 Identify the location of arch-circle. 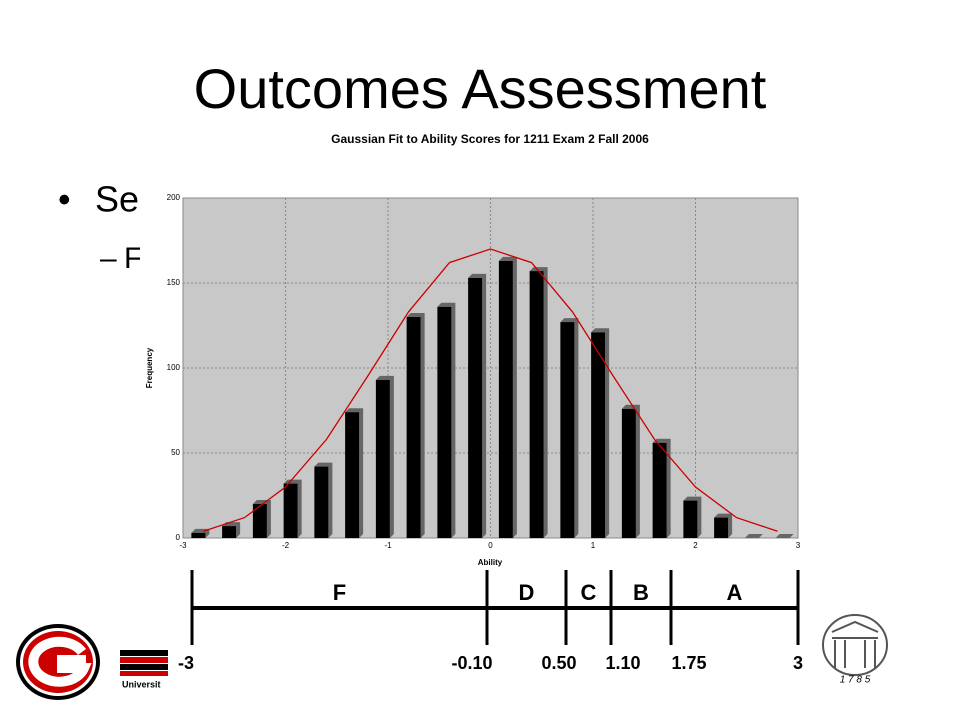
(855, 645).